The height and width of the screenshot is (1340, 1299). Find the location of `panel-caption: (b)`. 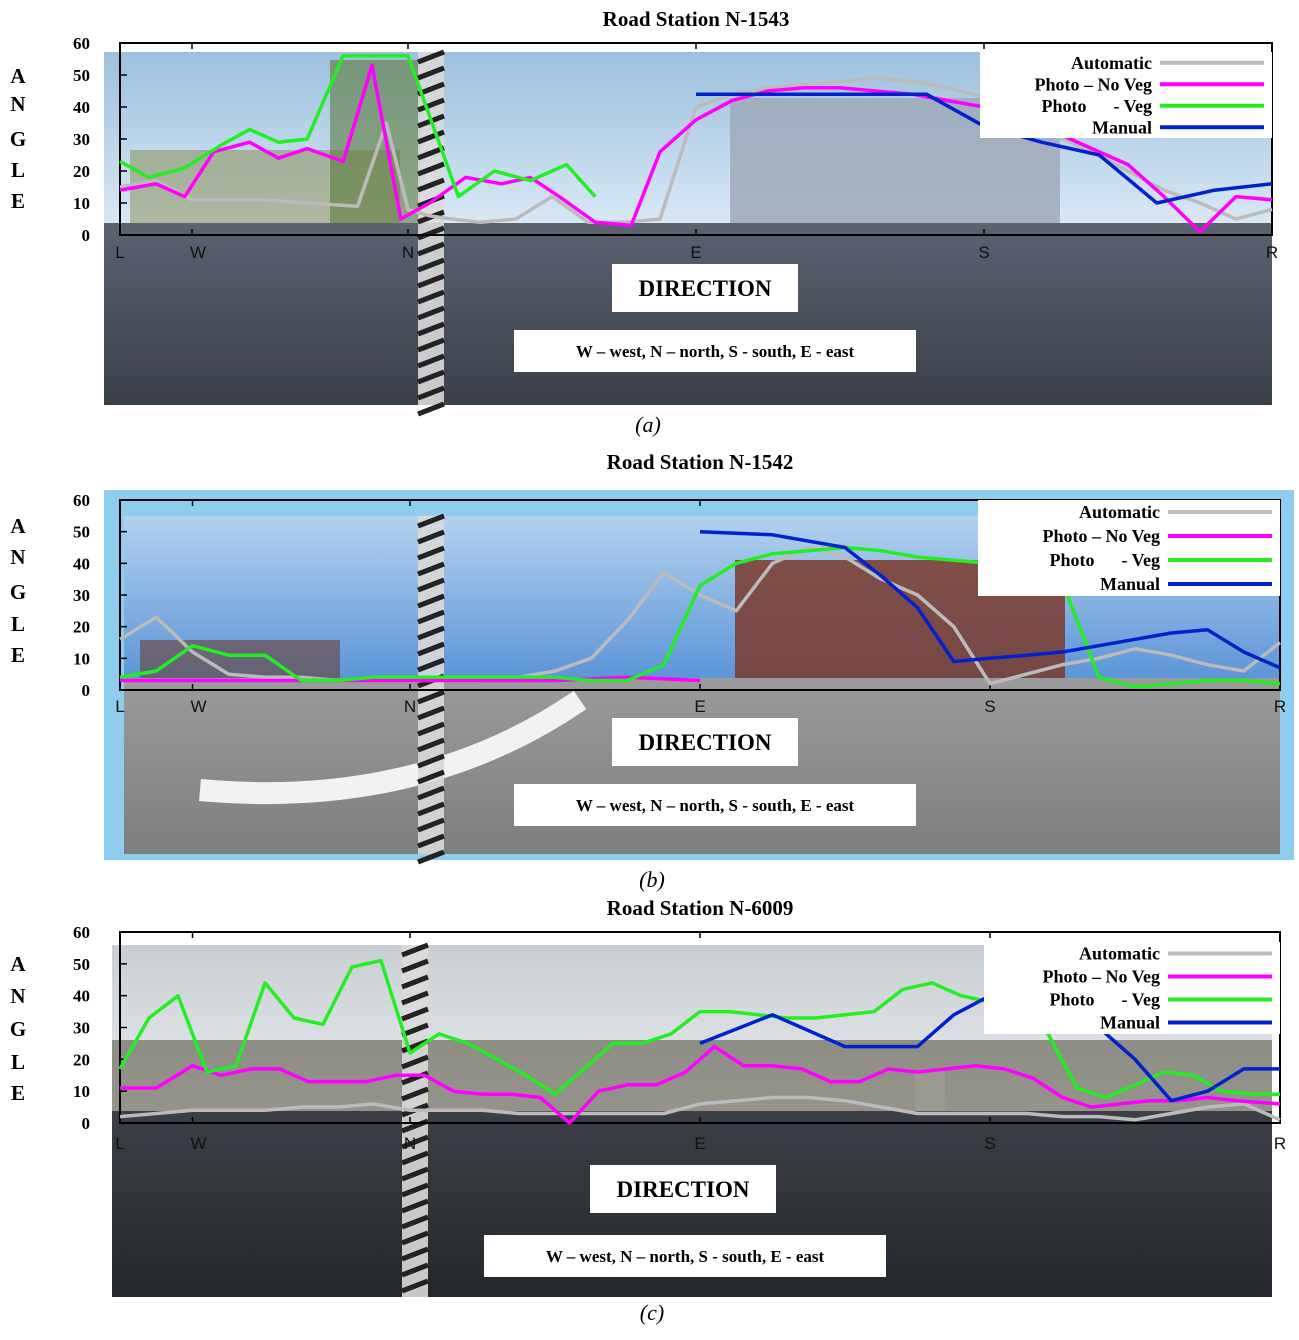

panel-caption: (b) is located at coordinates (652, 879).